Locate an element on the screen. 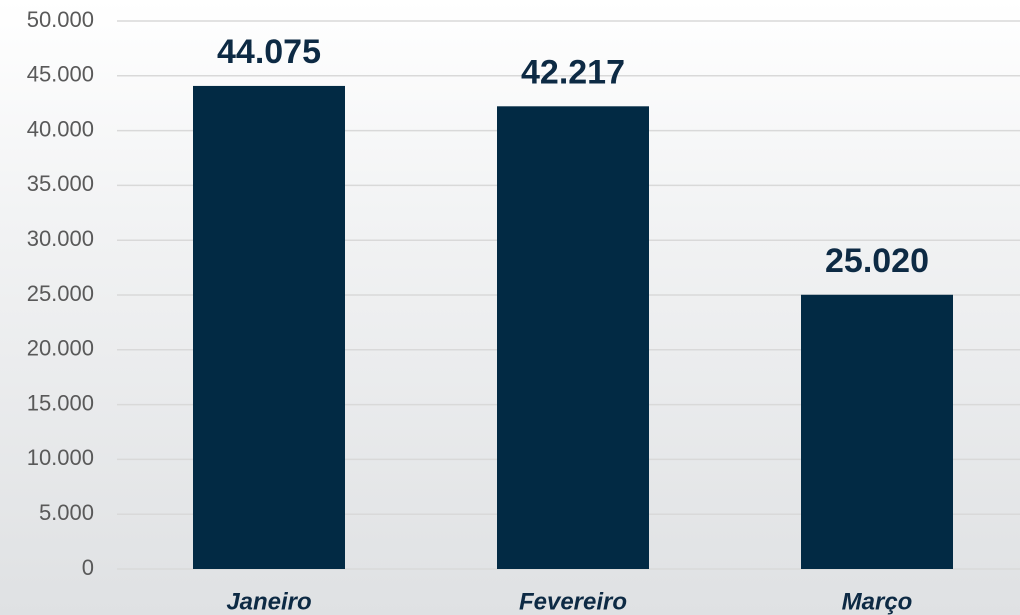 This screenshot has height=615, width=1020. y-tick-label: 5.000 is located at coordinates (66, 512).